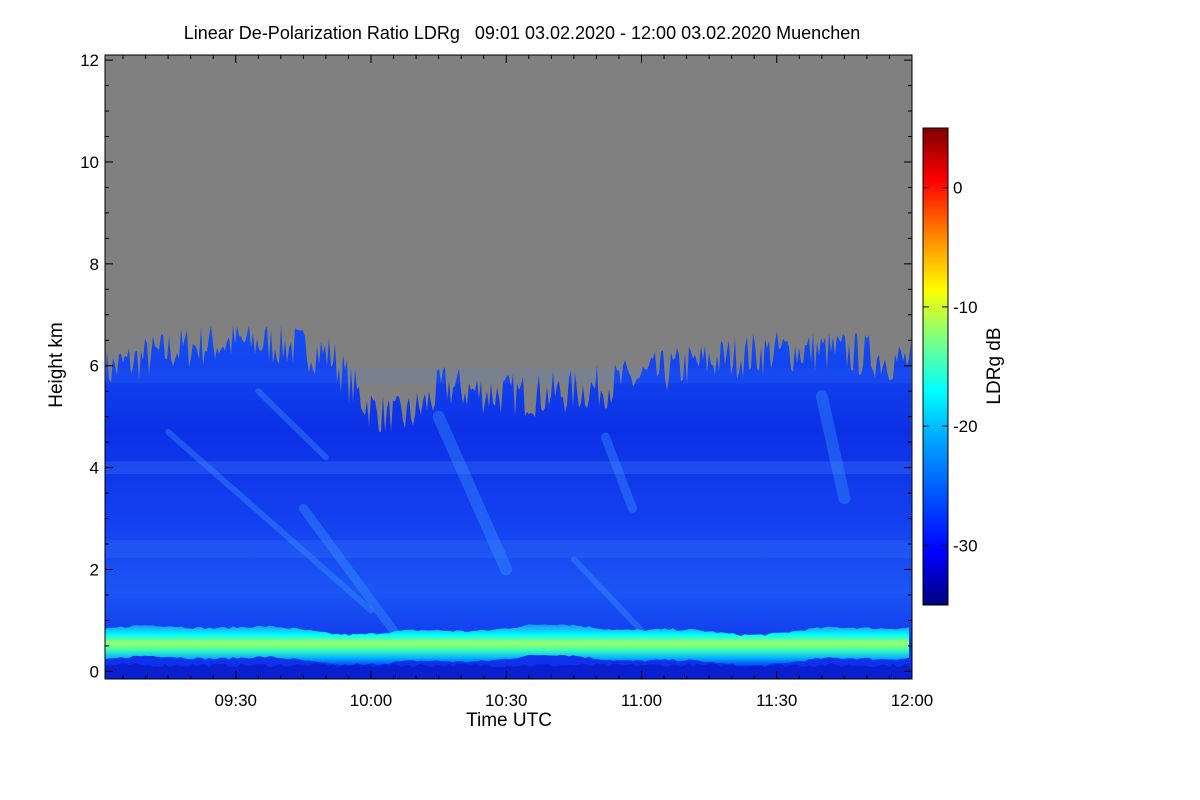 The image size is (1200, 800). What do you see at coordinates (89, 60) in the screenshot?
I see `y-tick-label: 12` at bounding box center [89, 60].